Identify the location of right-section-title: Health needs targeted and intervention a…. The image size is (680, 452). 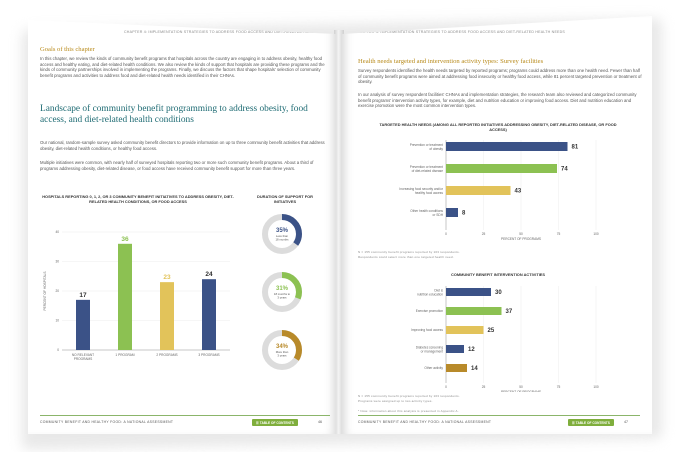
(451, 61).